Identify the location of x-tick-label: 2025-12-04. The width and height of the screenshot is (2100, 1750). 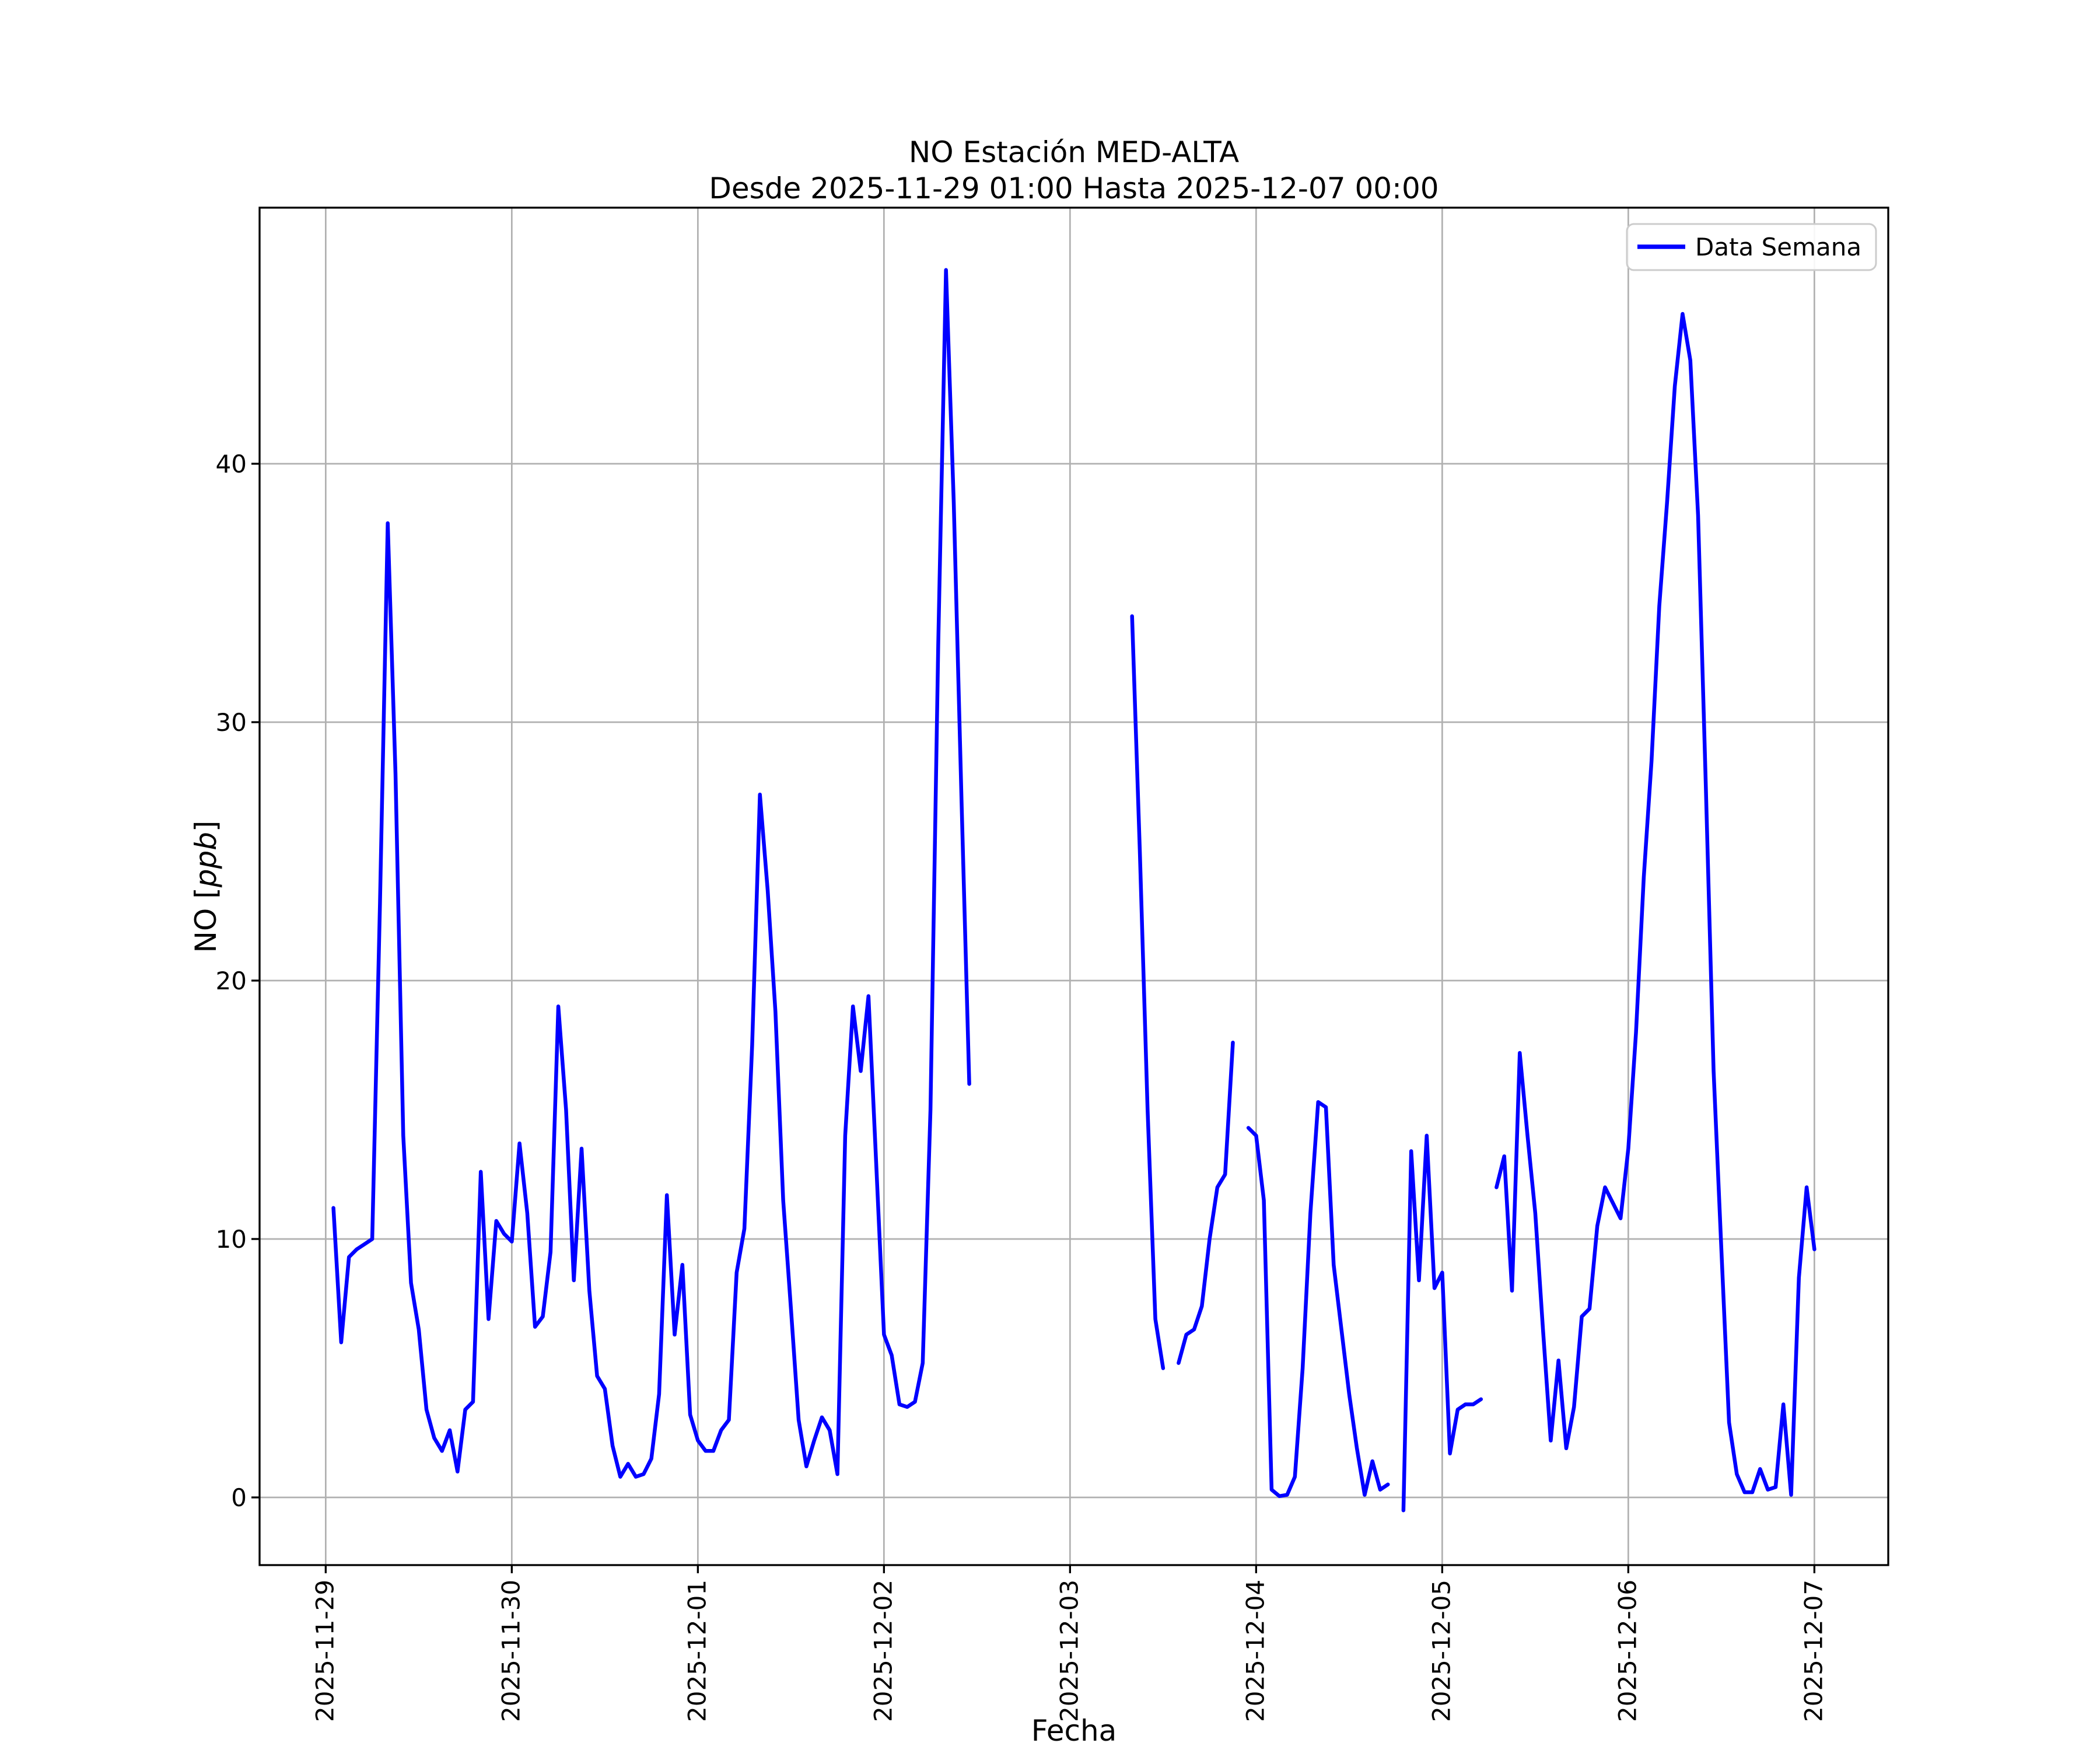
(1255, 1651).